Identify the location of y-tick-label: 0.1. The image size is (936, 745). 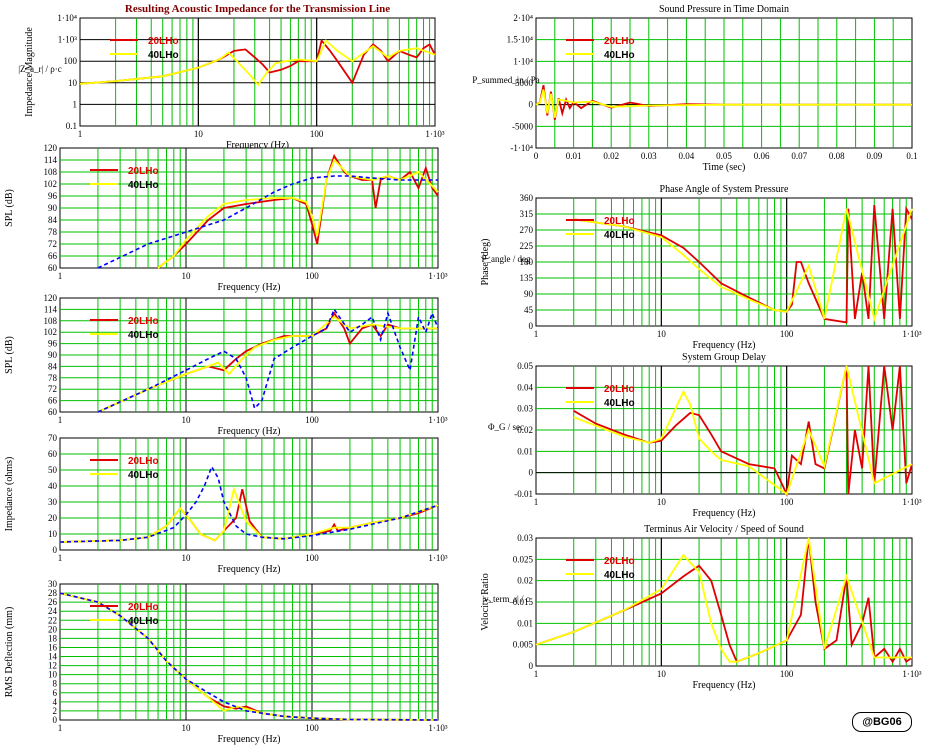
(71, 126).